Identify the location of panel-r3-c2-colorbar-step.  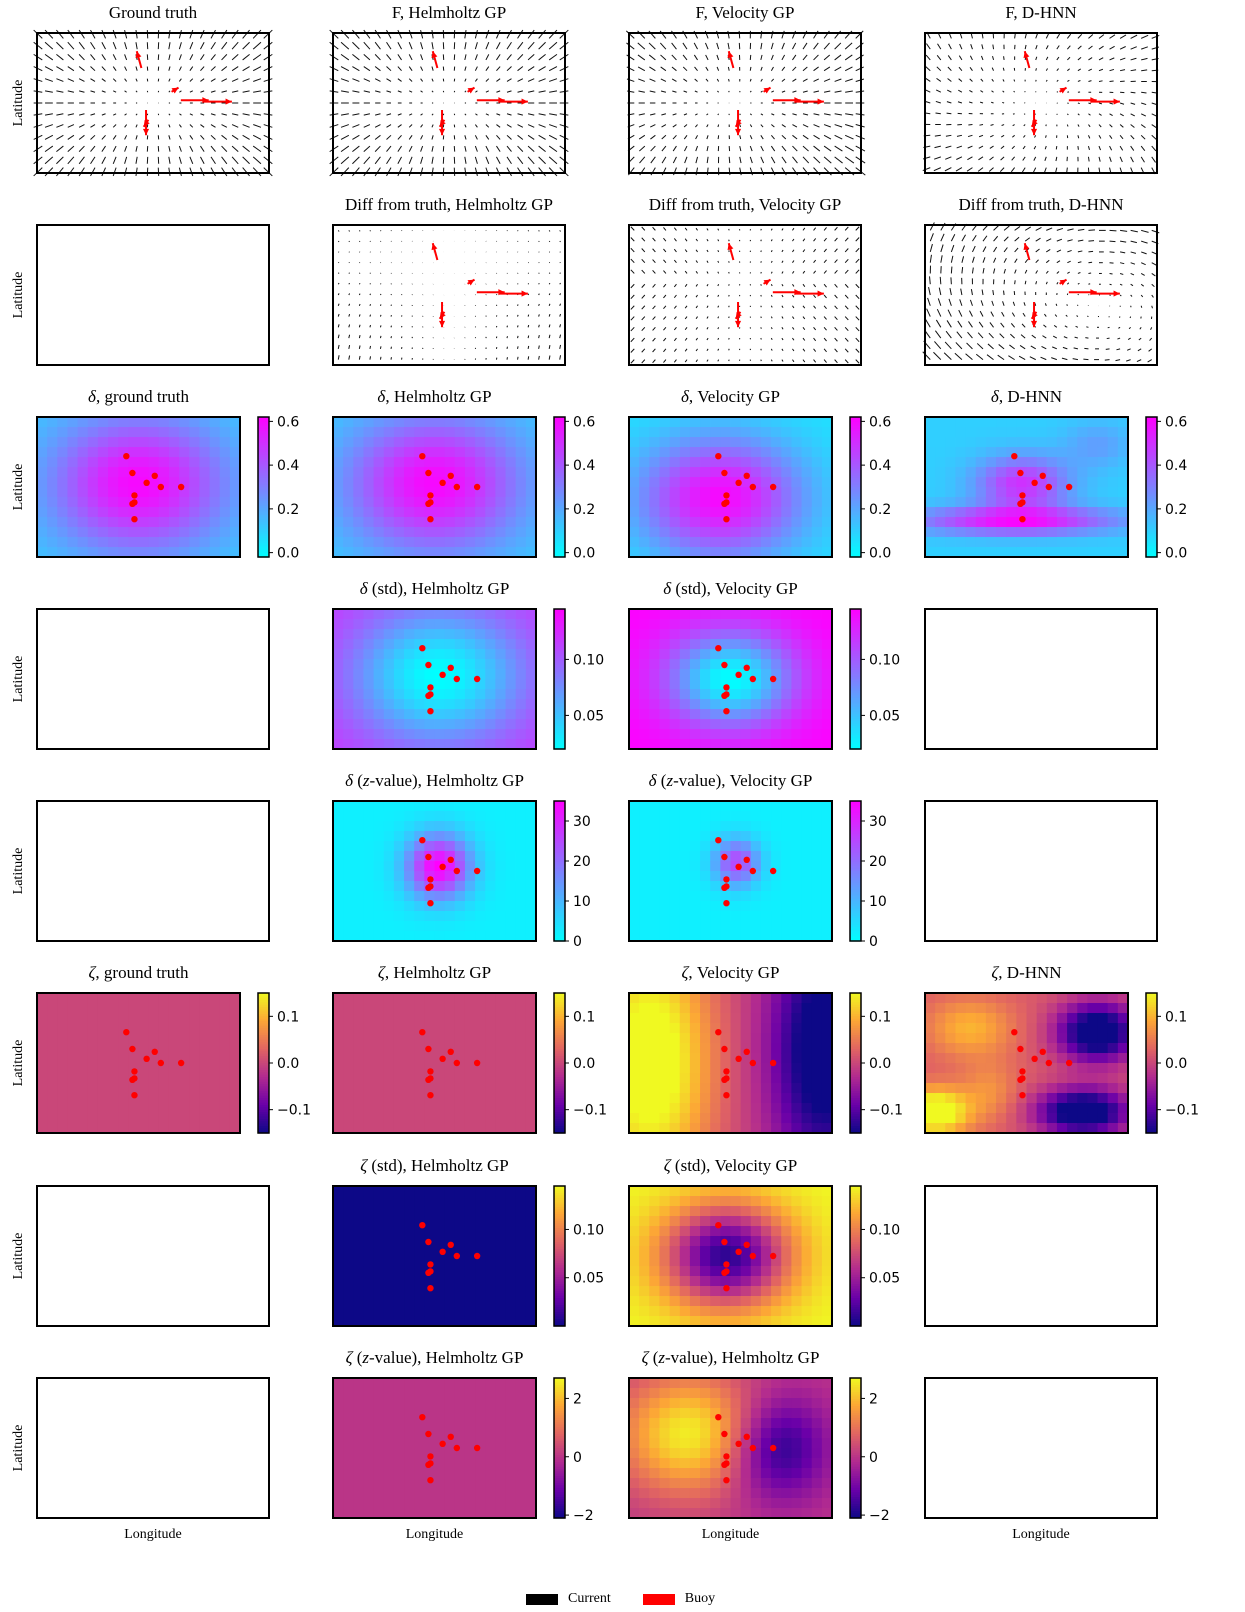
(855, 645).